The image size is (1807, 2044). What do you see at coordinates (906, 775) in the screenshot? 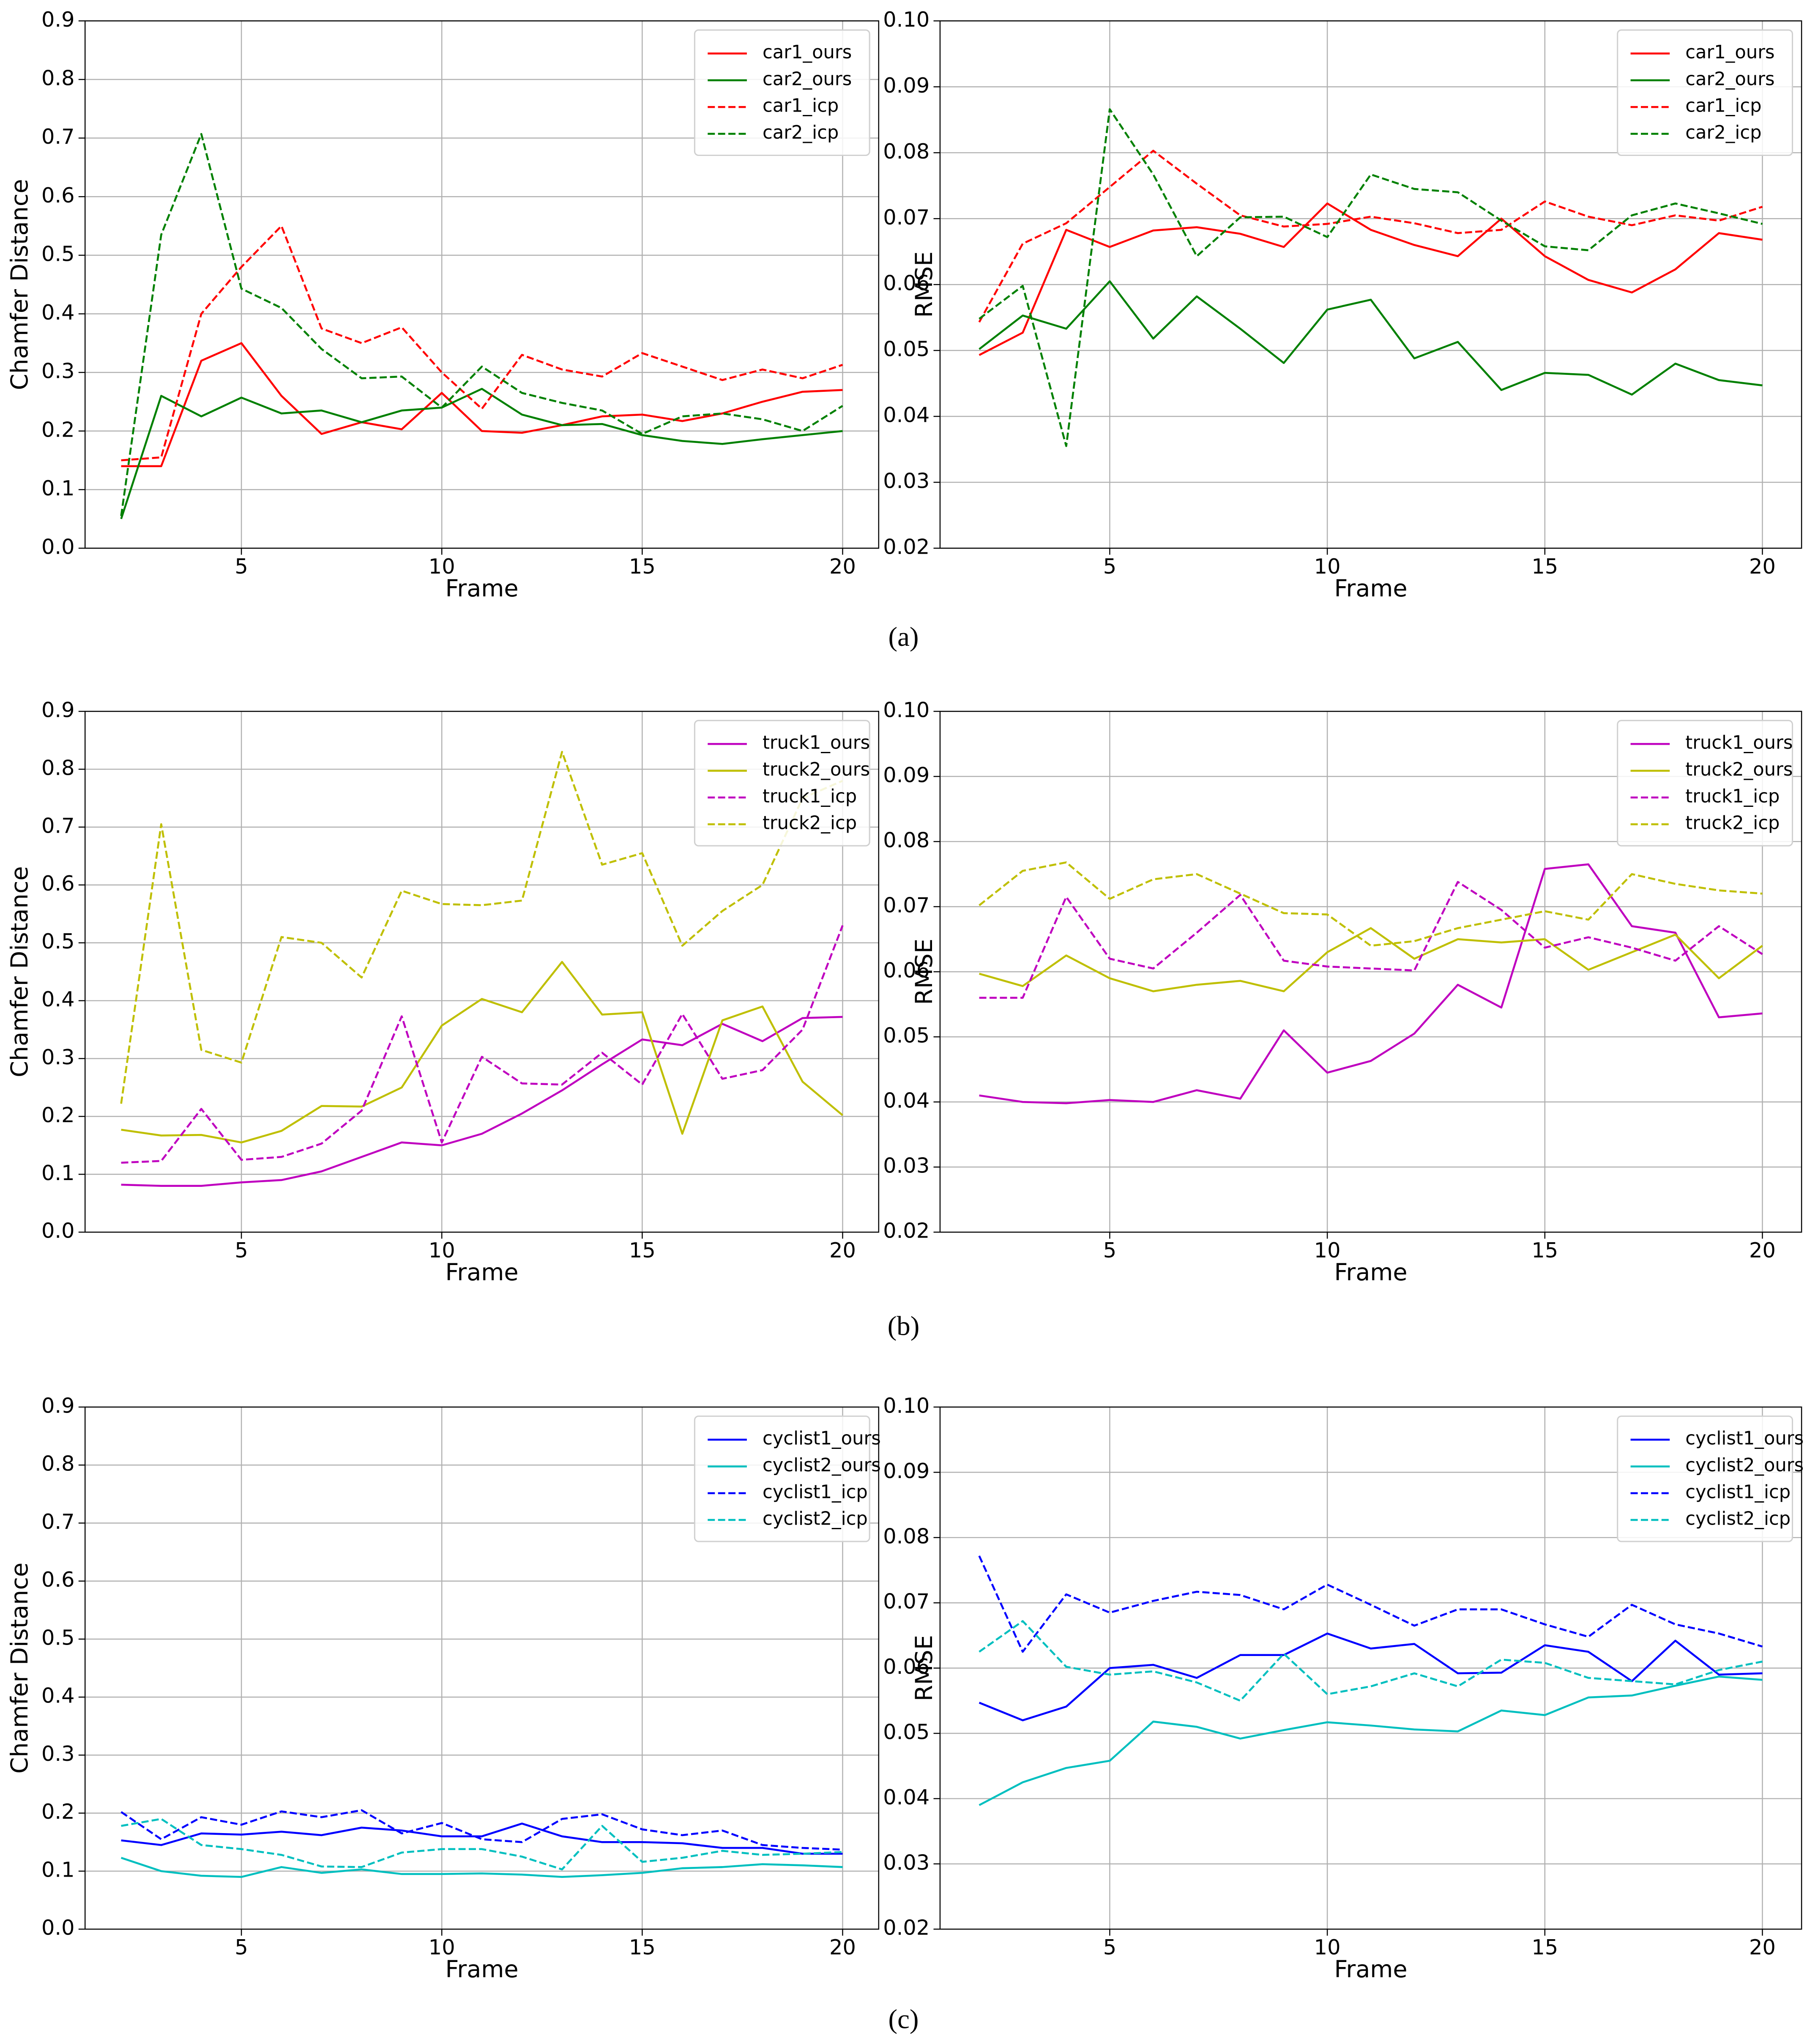
I see `y-tick-label: 0.09` at bounding box center [906, 775].